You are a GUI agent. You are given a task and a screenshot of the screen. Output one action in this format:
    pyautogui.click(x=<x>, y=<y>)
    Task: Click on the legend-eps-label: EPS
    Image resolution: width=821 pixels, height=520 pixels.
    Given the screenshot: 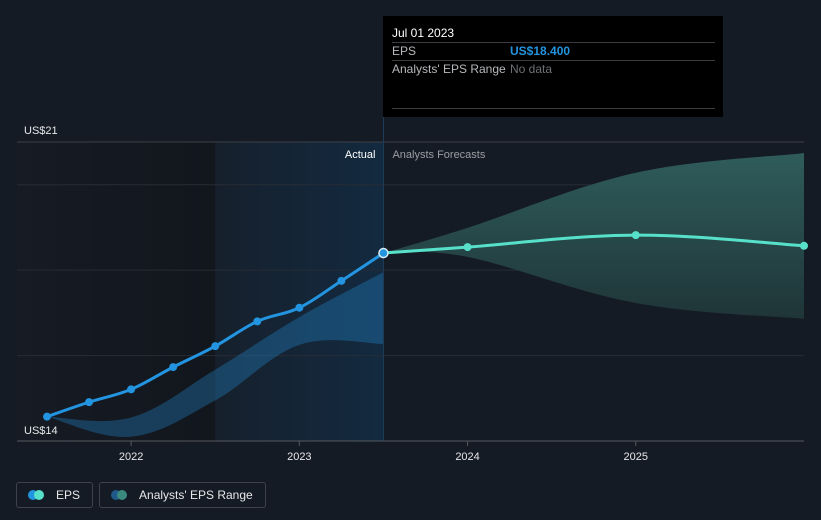 What is the action you would take?
    pyautogui.click(x=68, y=495)
    